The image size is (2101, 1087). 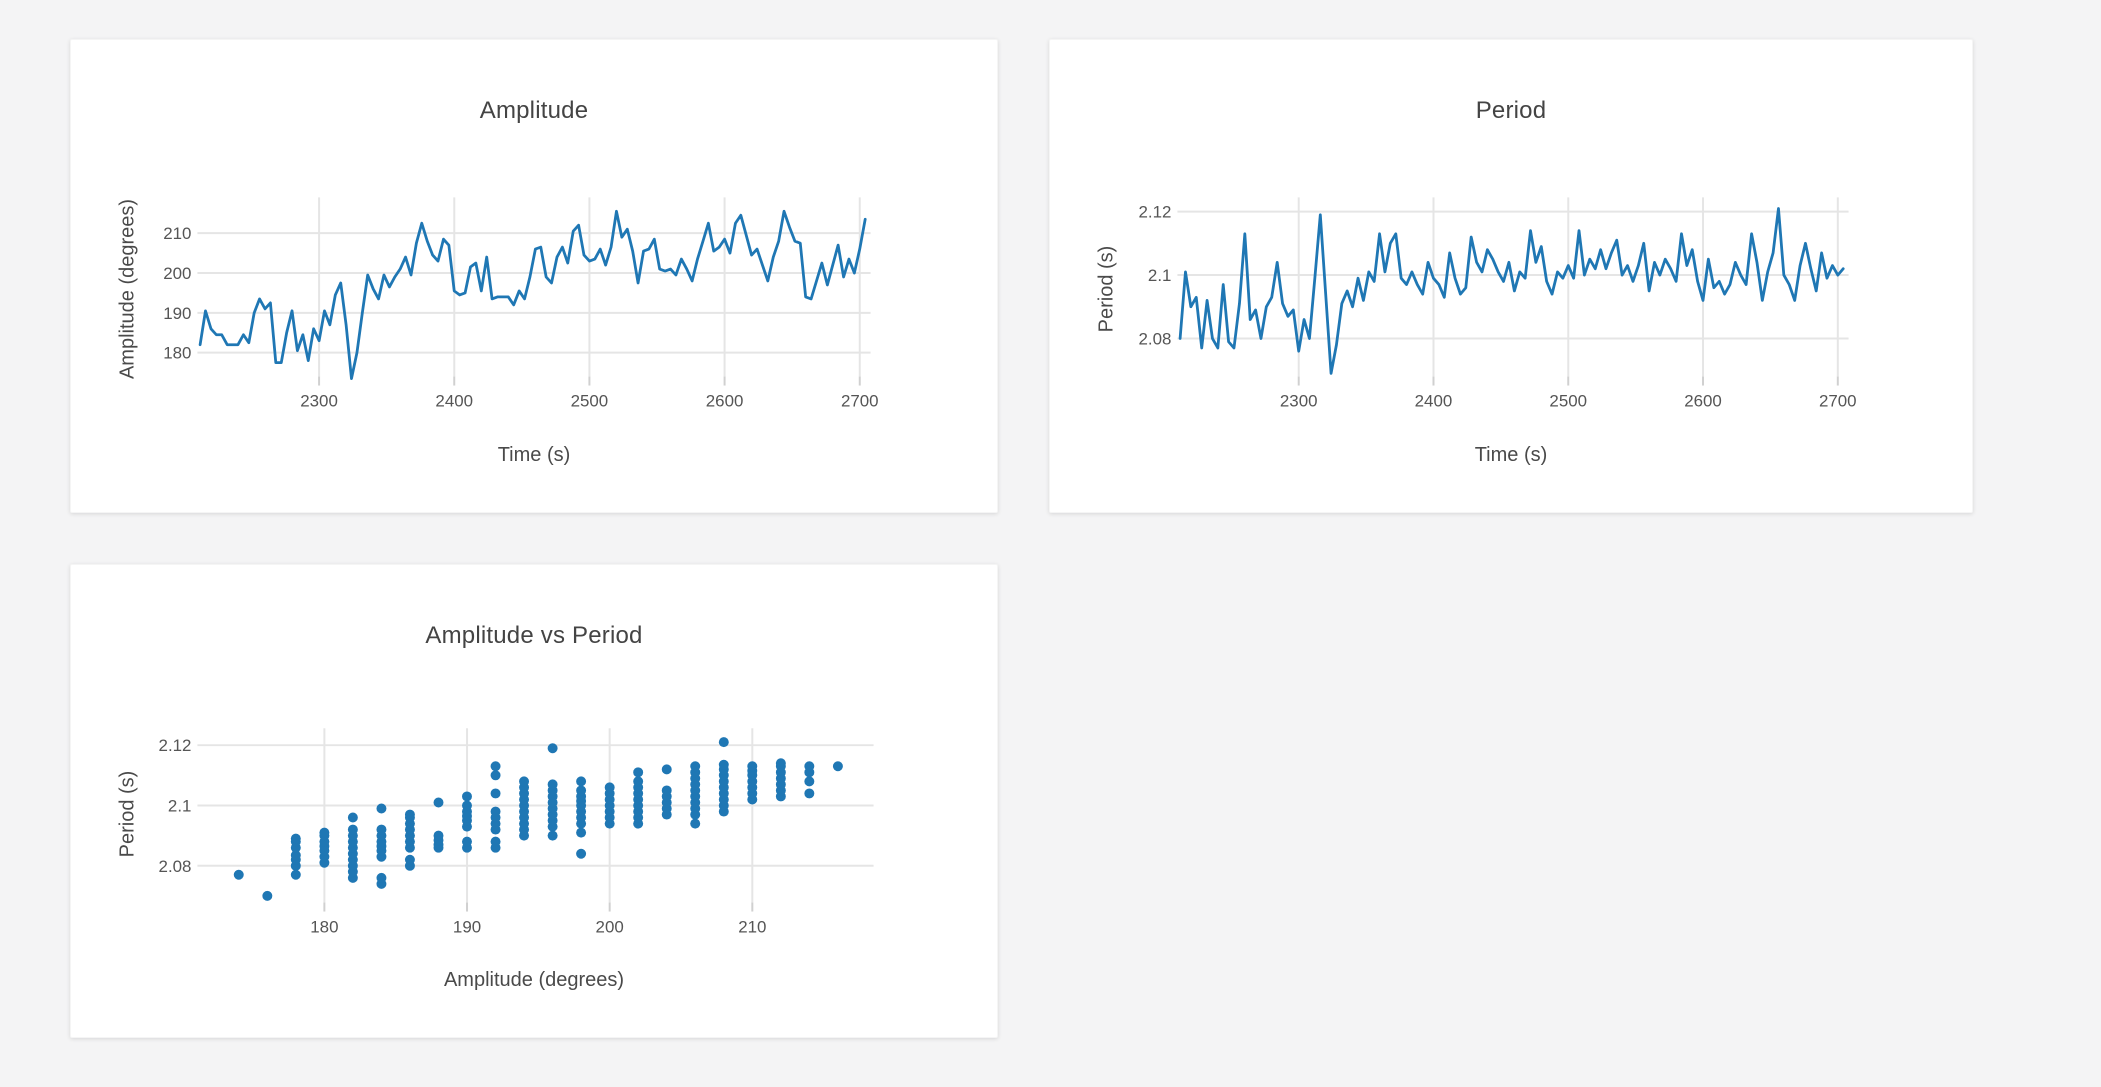 What do you see at coordinates (534, 980) in the screenshot?
I see `x-axis-title: Amplitude (degrees)` at bounding box center [534, 980].